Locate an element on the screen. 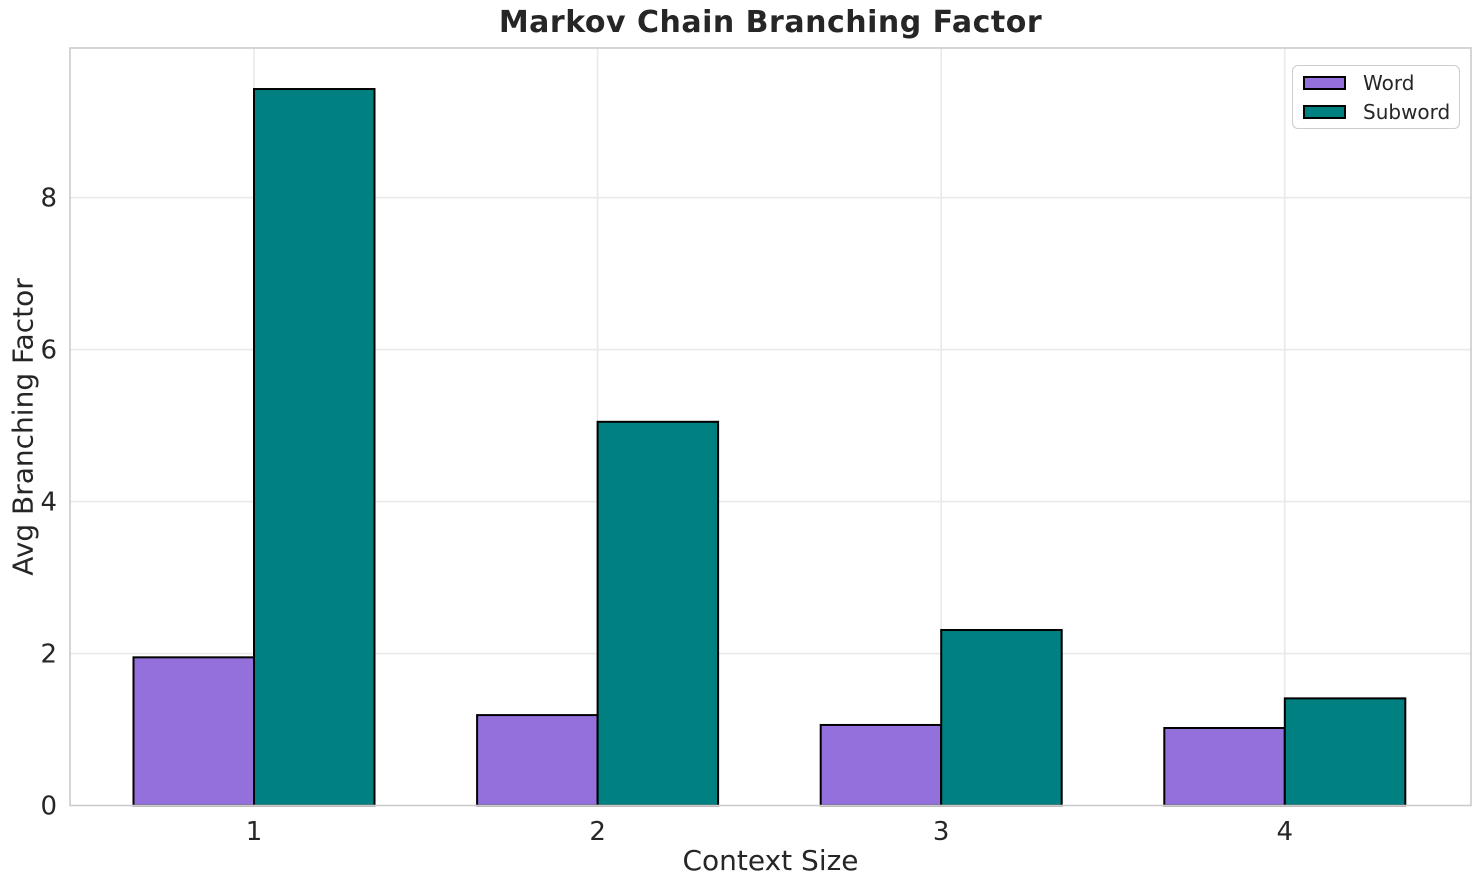 The height and width of the screenshot is (885, 1484). x-axis-label: Context Size is located at coordinates (770, 860).